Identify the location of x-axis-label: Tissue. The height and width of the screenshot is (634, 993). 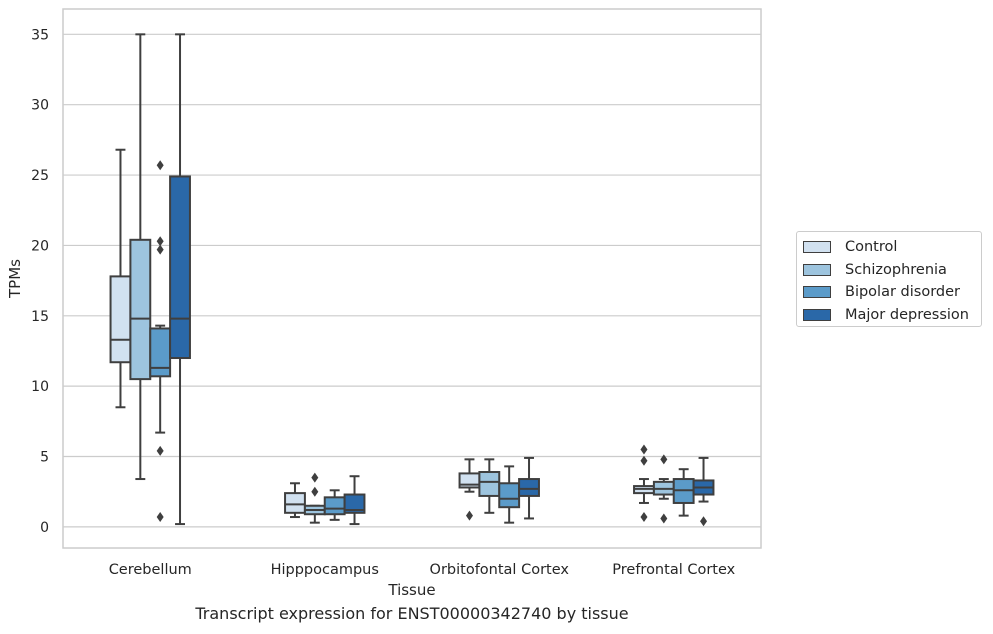
(411, 590).